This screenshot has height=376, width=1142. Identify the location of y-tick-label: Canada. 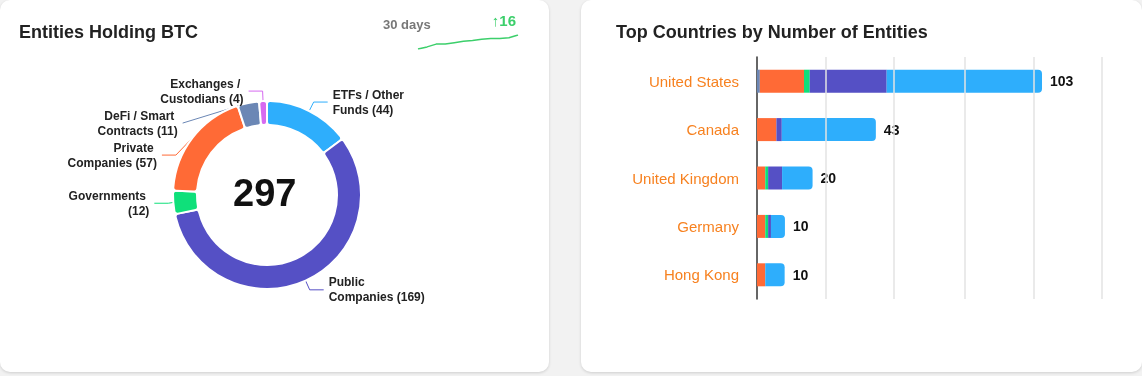
(713, 130).